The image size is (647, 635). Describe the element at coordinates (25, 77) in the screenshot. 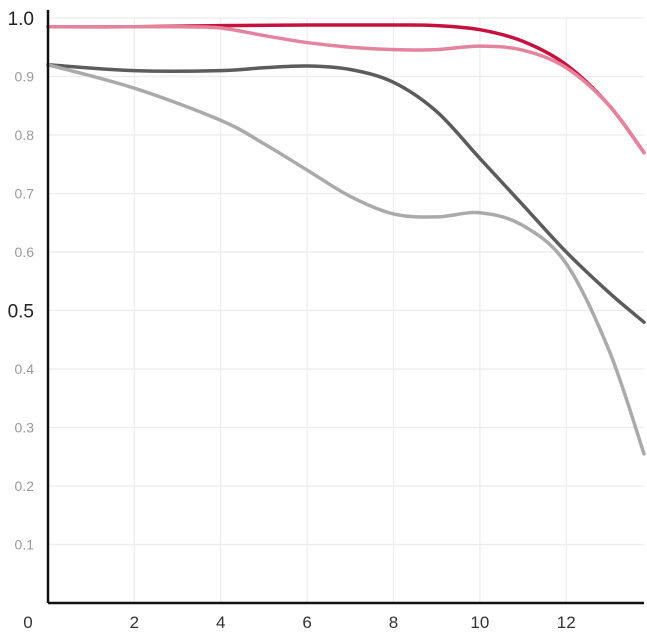

I see `y-tick-label-0.9: 0.9` at that location.